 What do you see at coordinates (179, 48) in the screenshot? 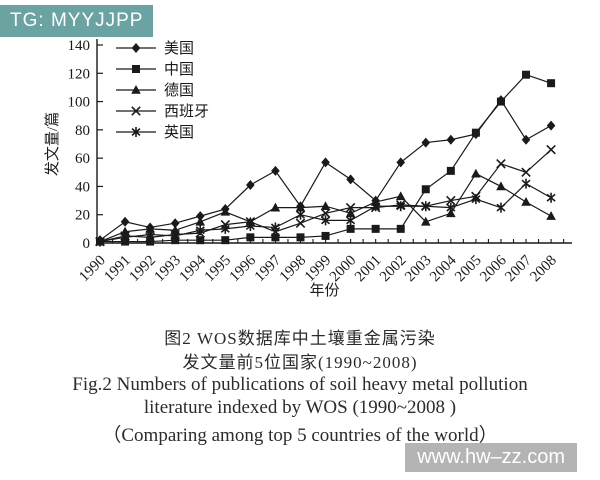
I see `chart-text: 美国` at bounding box center [179, 48].